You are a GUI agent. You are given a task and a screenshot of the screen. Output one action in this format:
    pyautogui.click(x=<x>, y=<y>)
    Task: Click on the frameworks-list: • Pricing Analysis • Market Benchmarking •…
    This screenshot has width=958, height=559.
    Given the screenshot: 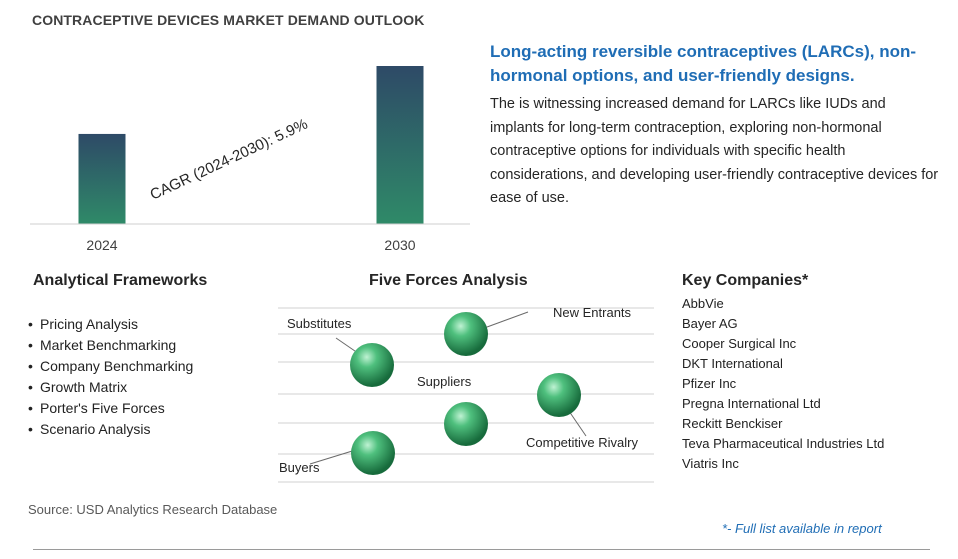 What is the action you would take?
    pyautogui.click(x=110, y=377)
    